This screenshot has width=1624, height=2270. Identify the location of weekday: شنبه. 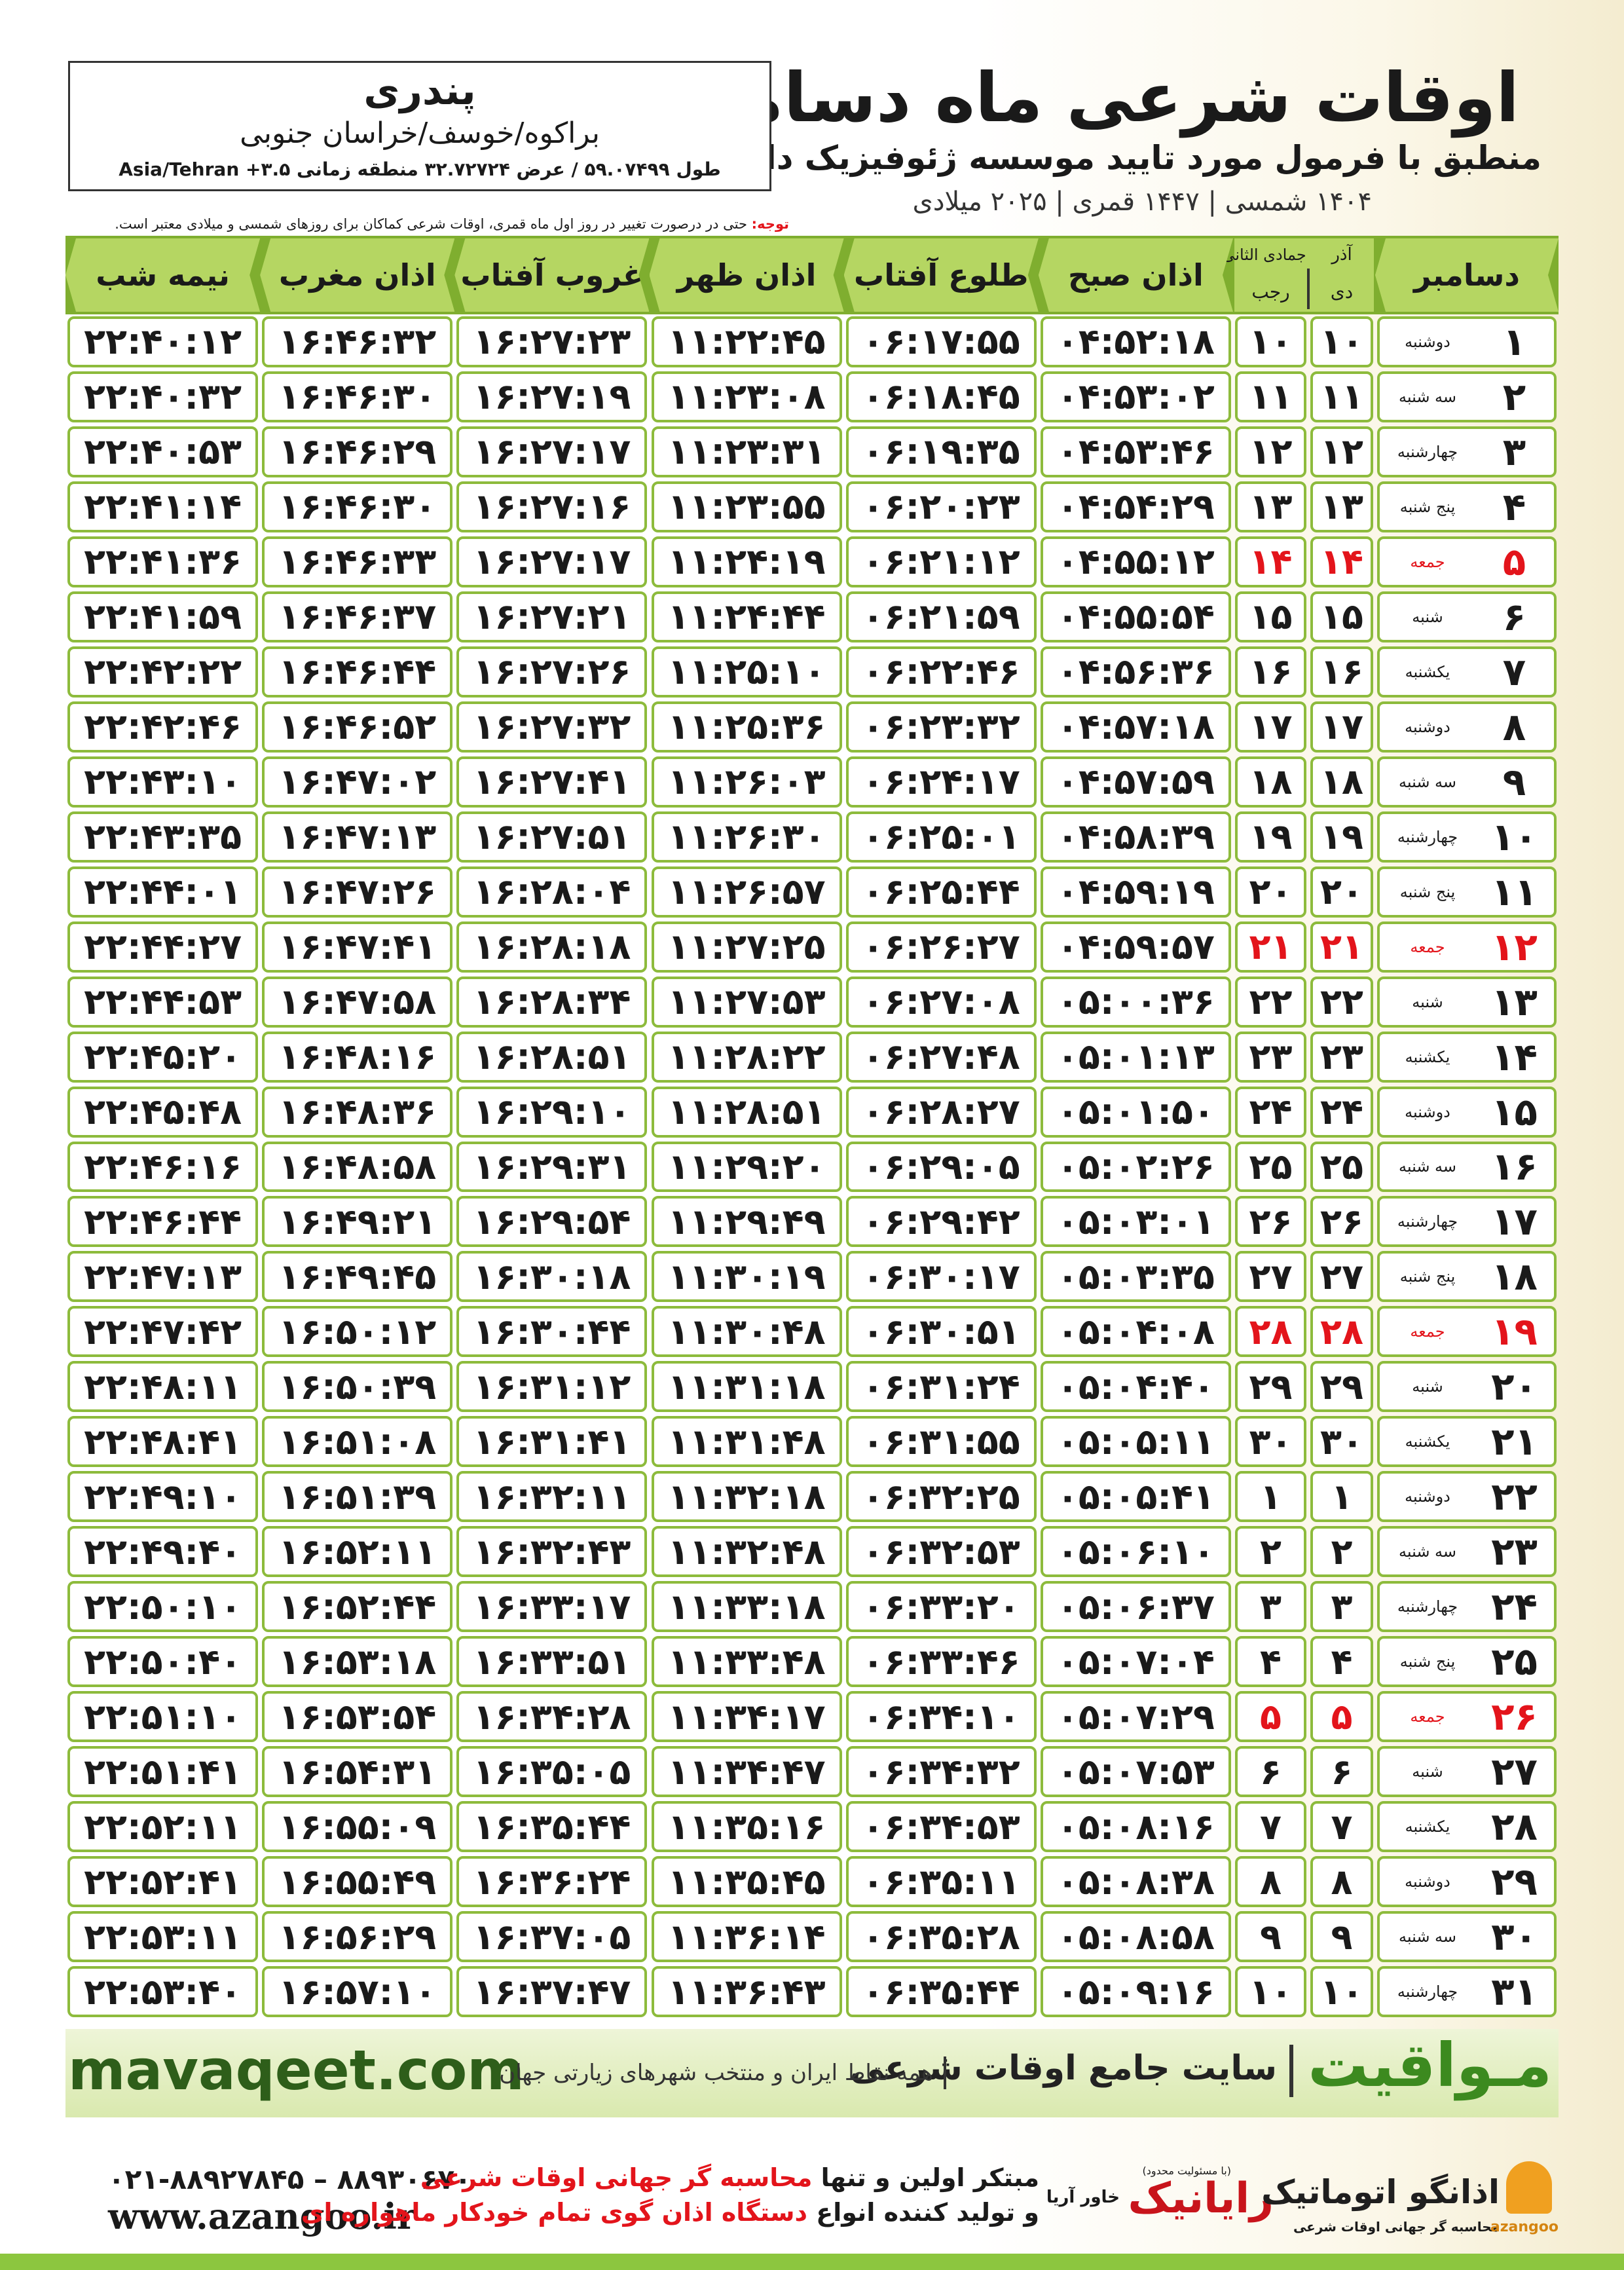
(1427, 1386).